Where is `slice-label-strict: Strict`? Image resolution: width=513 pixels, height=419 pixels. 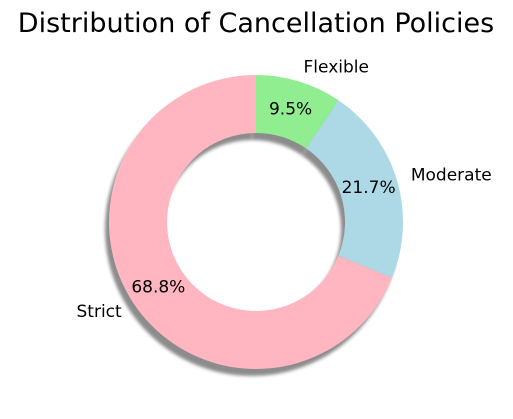
slice-label-strict: Strict is located at coordinates (100, 312).